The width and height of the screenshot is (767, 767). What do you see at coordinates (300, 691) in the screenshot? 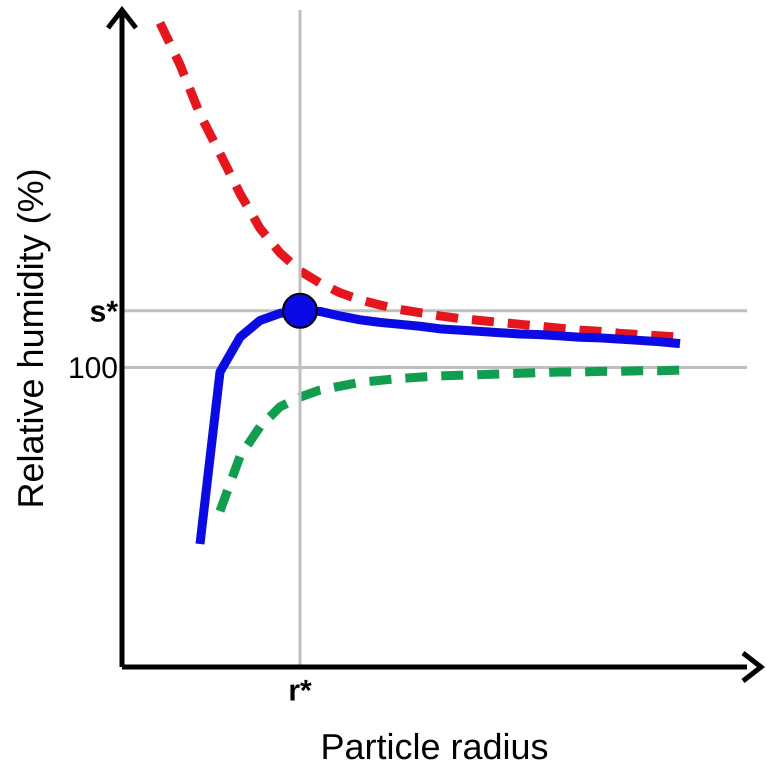
I see `text: r*` at bounding box center [300, 691].